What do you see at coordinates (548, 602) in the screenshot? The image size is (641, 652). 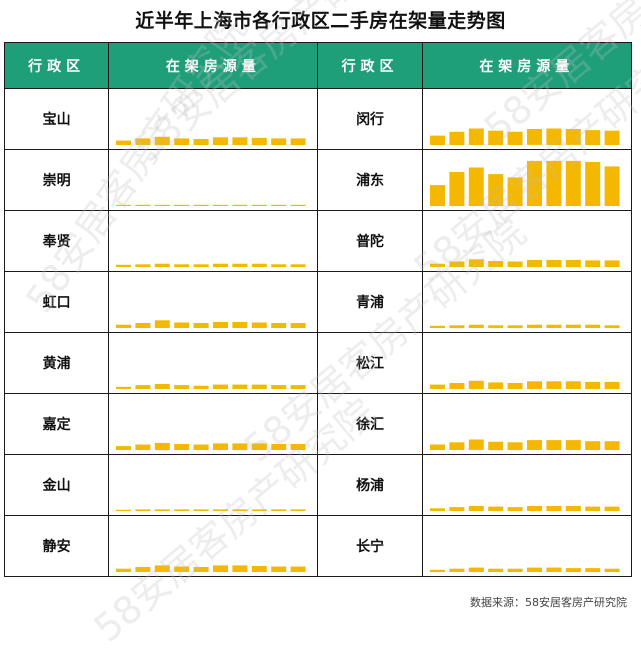 I see `data-source: 数据来源：58安居客房产研究院` at bounding box center [548, 602].